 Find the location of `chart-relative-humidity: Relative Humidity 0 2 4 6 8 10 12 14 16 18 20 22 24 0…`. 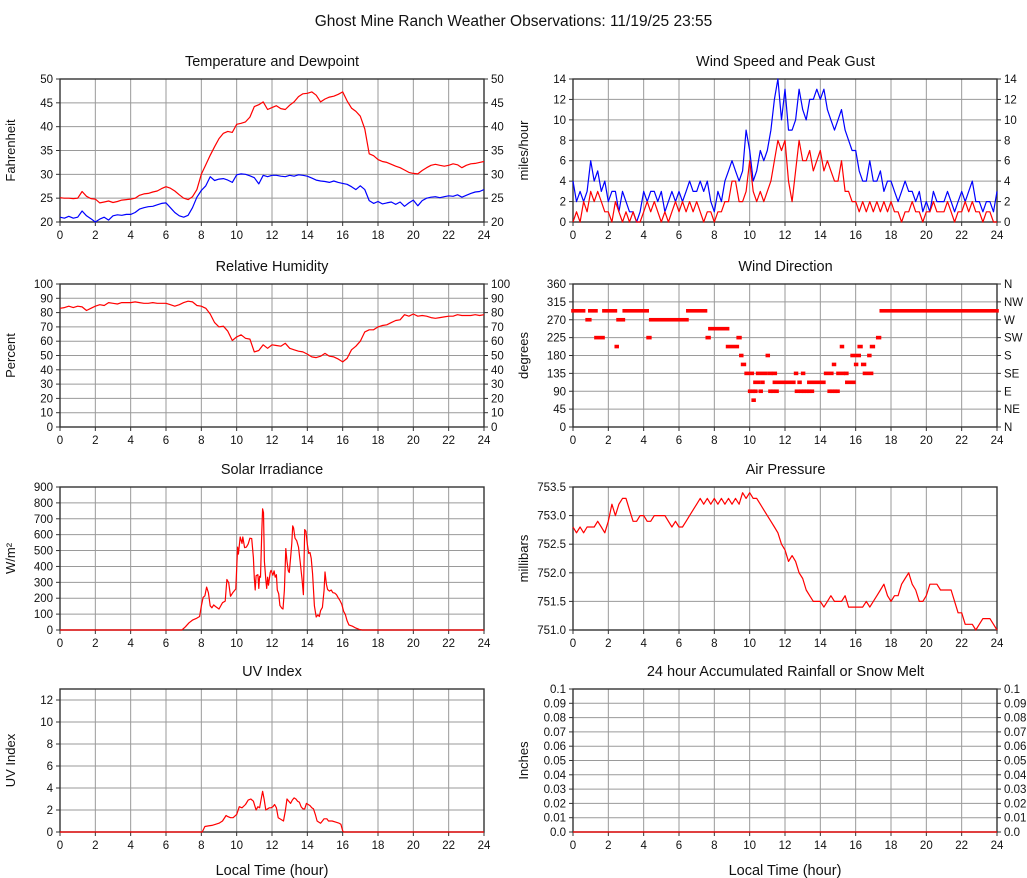

chart-relative-humidity: Relative Humidity 0 2 4 6 8 10 12 14 16 18 20 22 24 0… is located at coordinates (256, 350).